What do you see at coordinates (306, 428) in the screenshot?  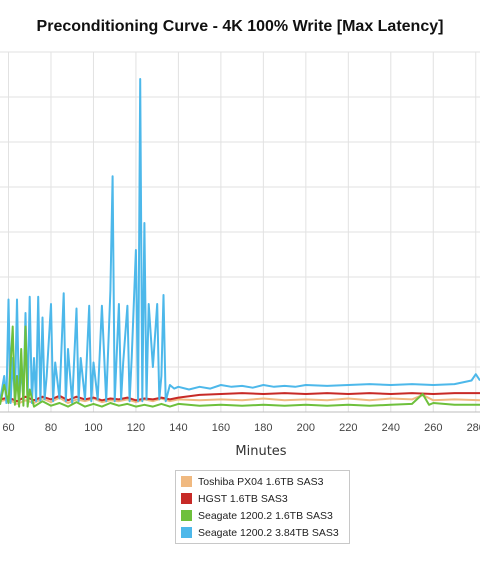 I see `x-tick-label: 200` at bounding box center [306, 428].